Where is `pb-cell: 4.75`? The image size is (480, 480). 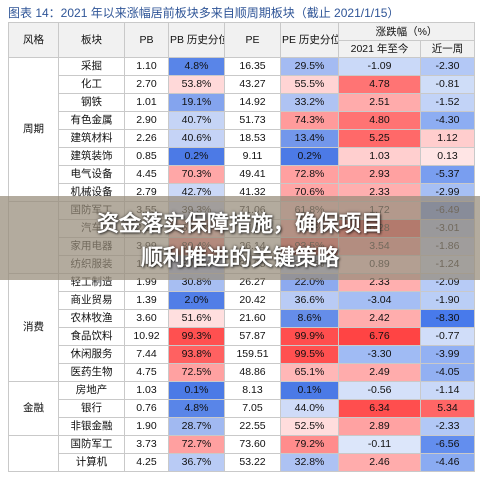
pb-cell: 4.75 is located at coordinates (146, 372).